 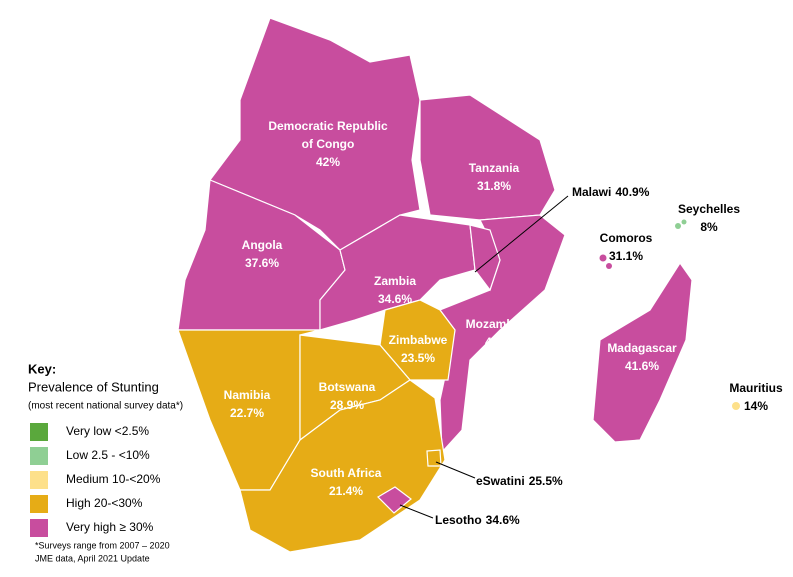 I want to click on country-value: 8%, so click(x=709, y=227).